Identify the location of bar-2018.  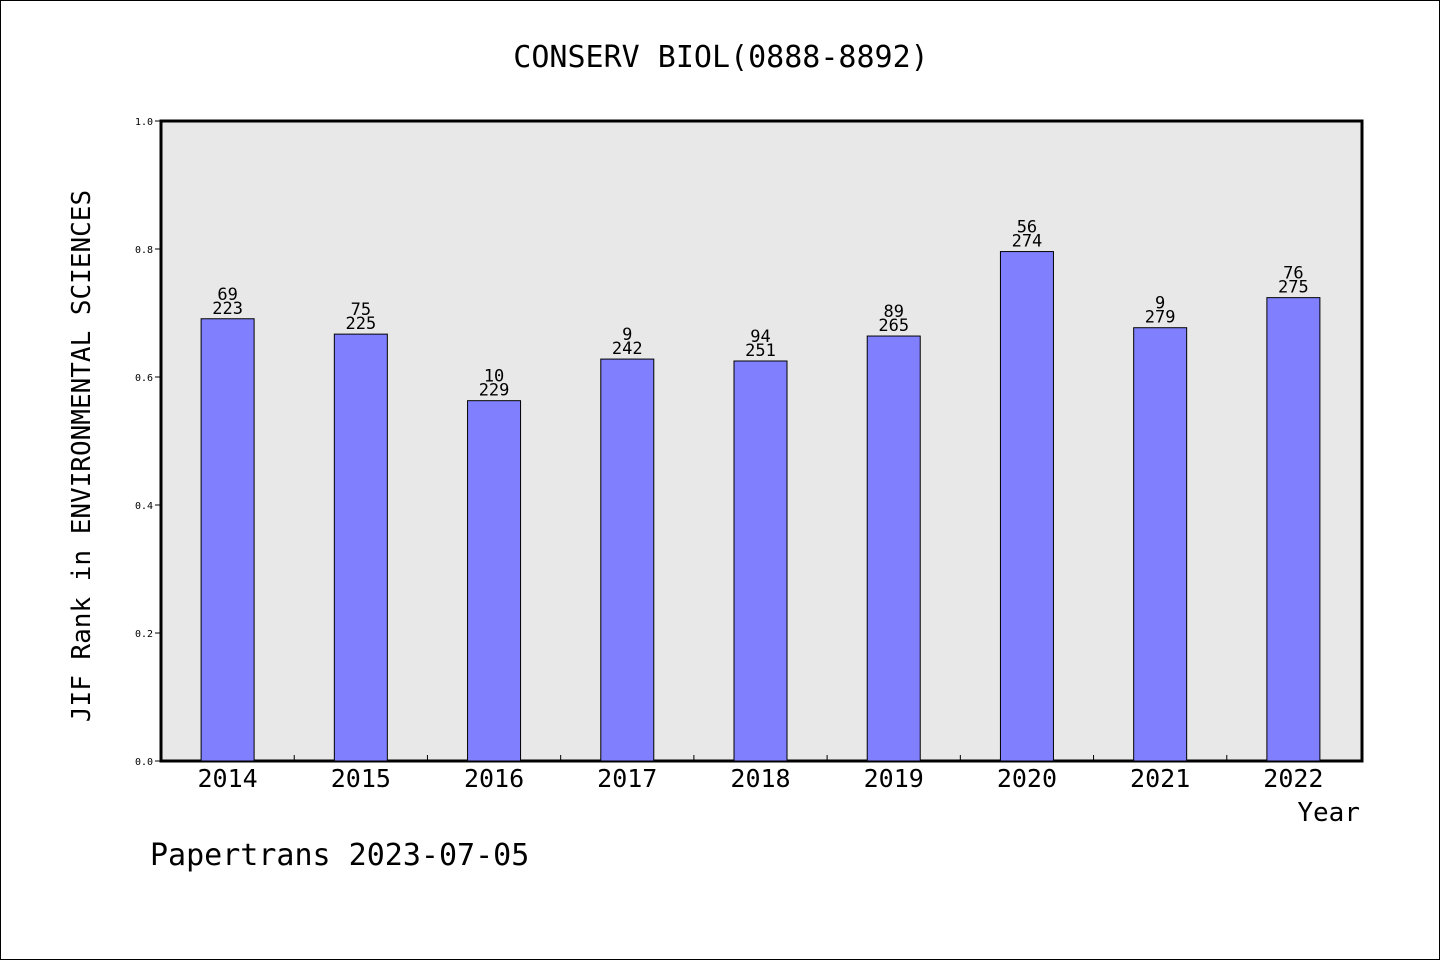
(760, 561).